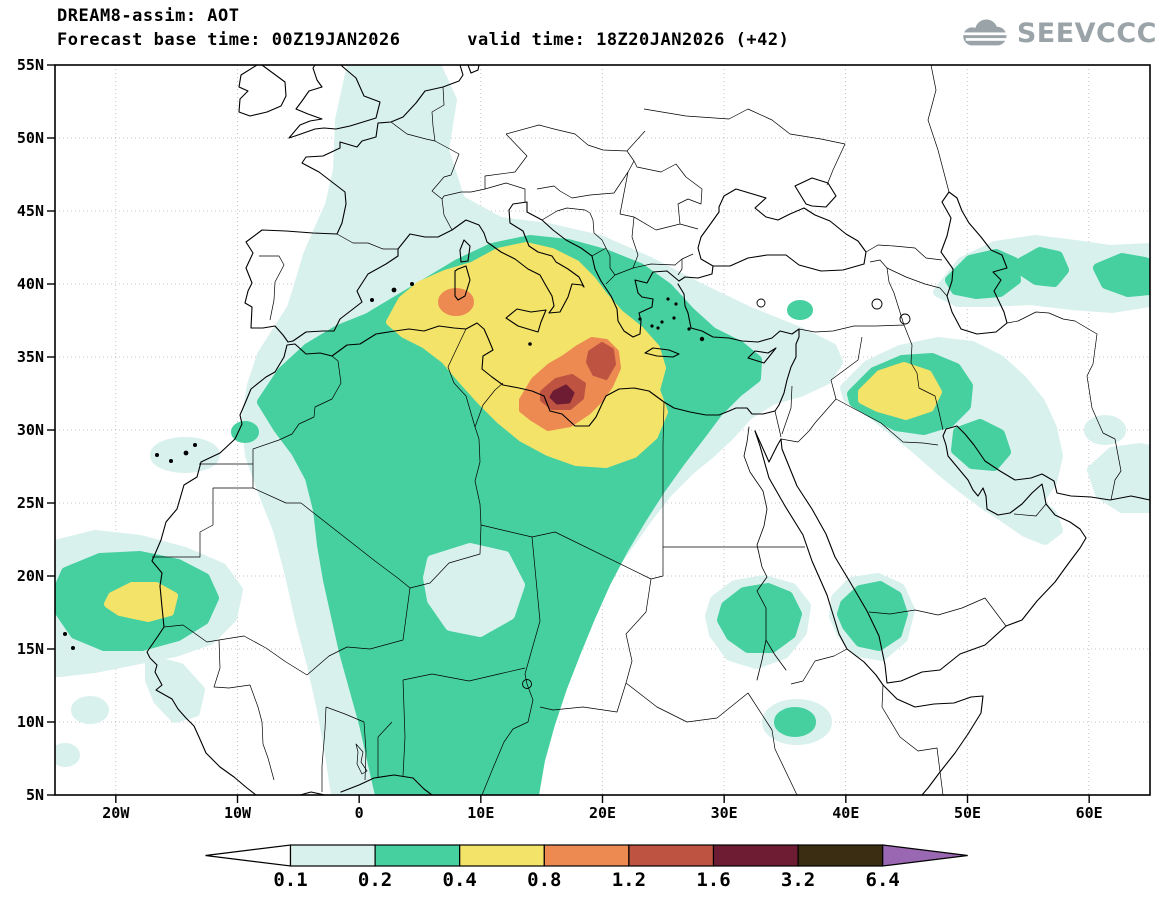 This screenshot has height=905, width=1165. What do you see at coordinates (460, 880) in the screenshot?
I see `colorbar-label: 0.4` at bounding box center [460, 880].